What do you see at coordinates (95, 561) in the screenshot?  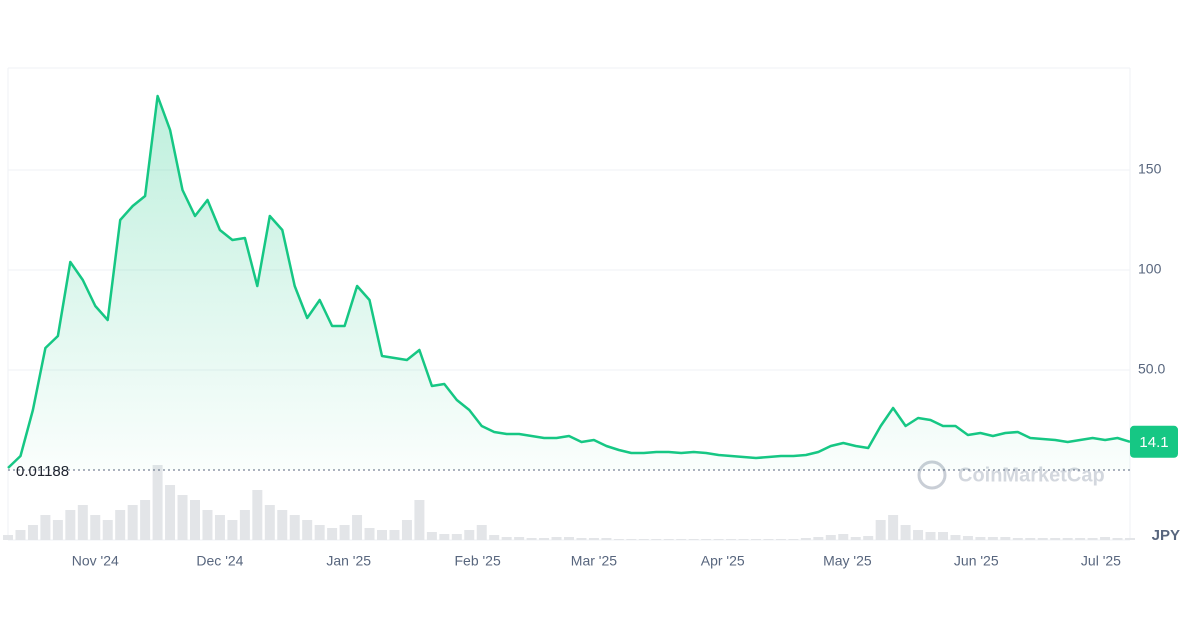 I see `x-tick-label: Nov '24` at bounding box center [95, 561].